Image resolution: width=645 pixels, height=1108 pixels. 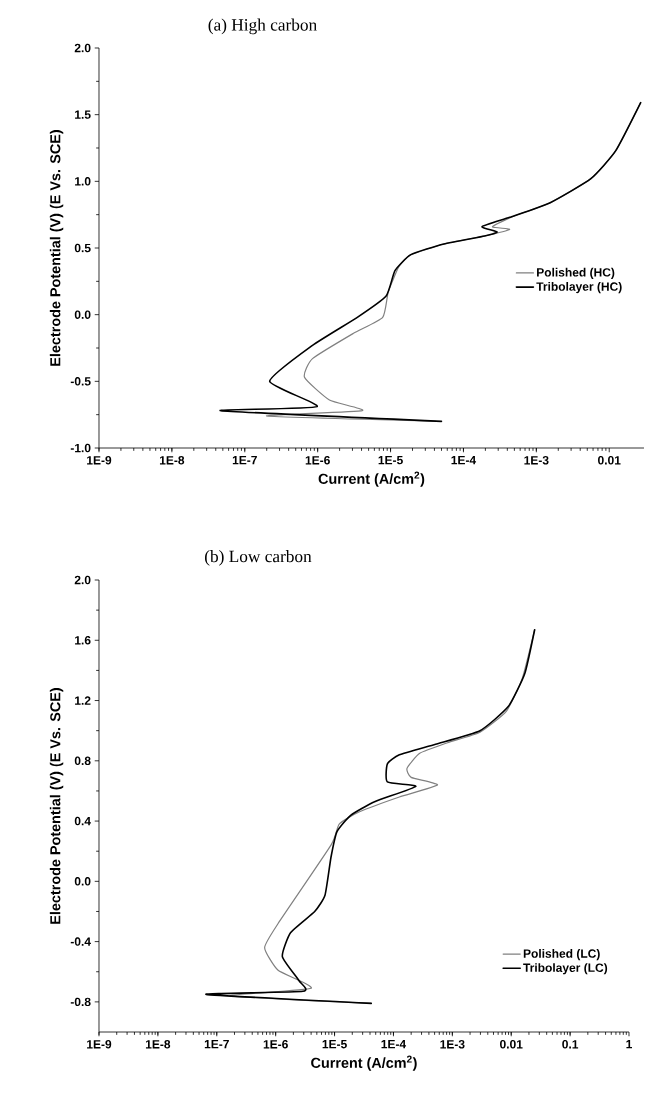 I want to click on chart-title: (b) Low carbon, so click(x=258, y=558).